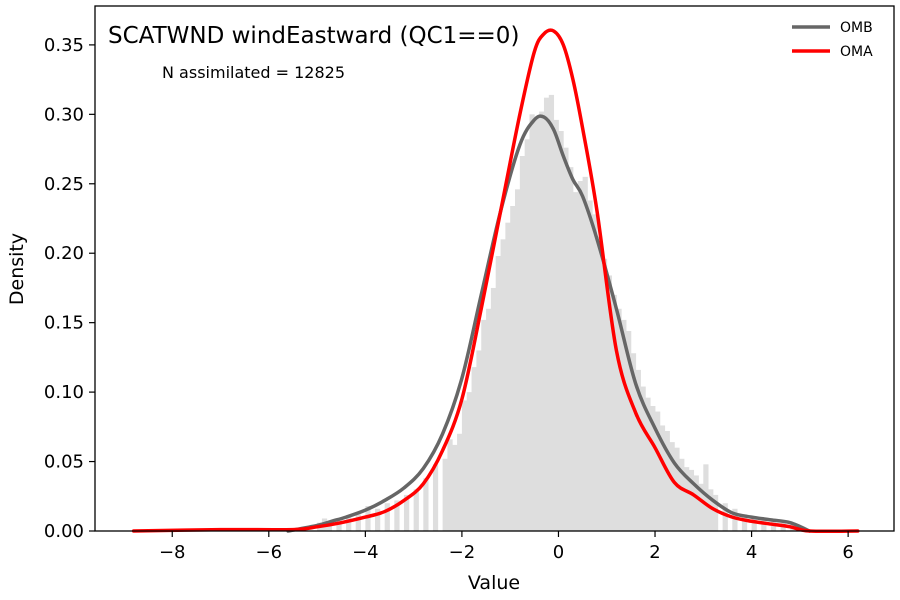  I want to click on x-tick-label: 0, so click(558, 552).